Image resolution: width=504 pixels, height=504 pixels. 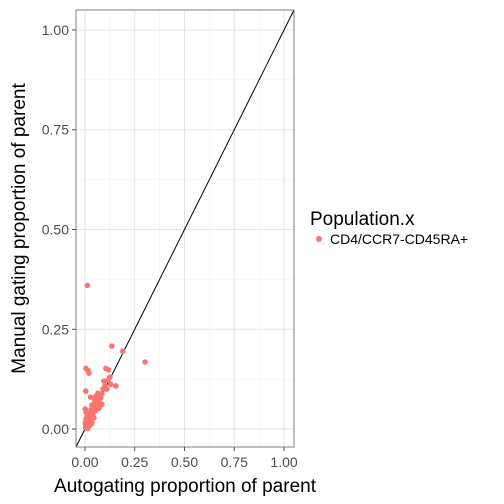 I want to click on x-axis-title: Autogating proportion of parent, so click(x=185, y=486).